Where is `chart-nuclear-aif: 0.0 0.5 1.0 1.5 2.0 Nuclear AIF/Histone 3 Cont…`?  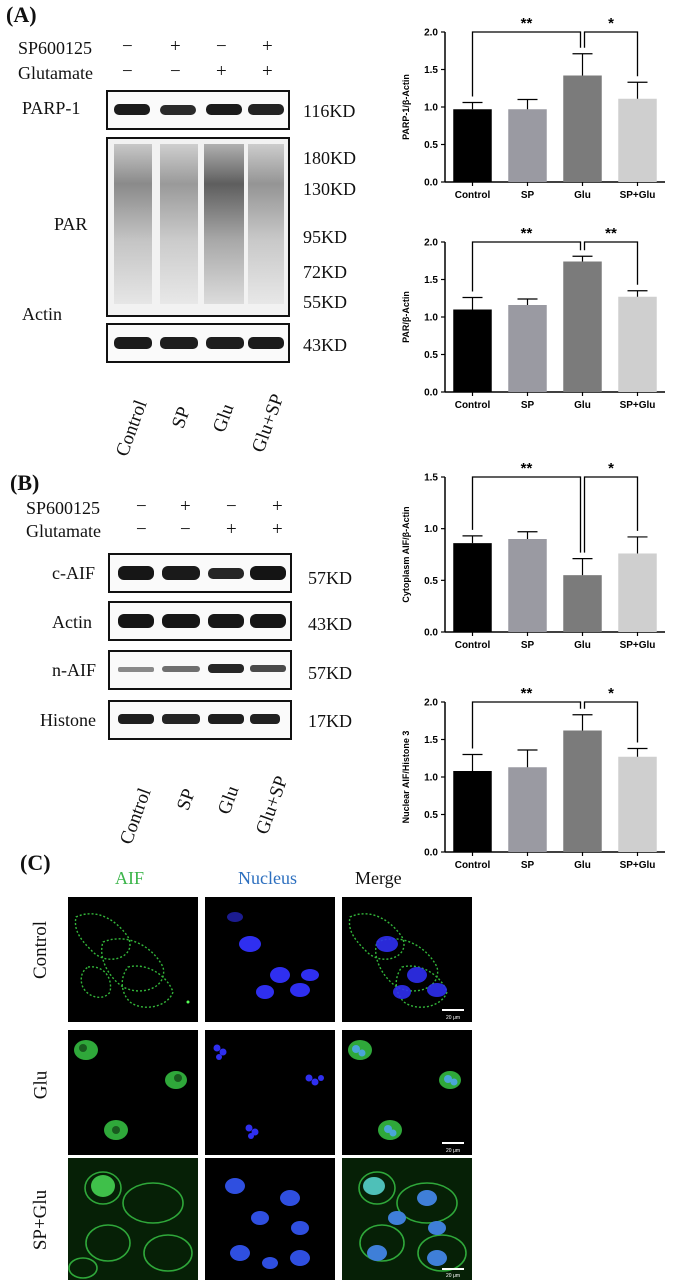
chart-nuclear-aif: 0.0 0.5 1.0 1.5 2.0 Nuclear AIF/Histone 3 Cont… is located at coordinates (533, 778).